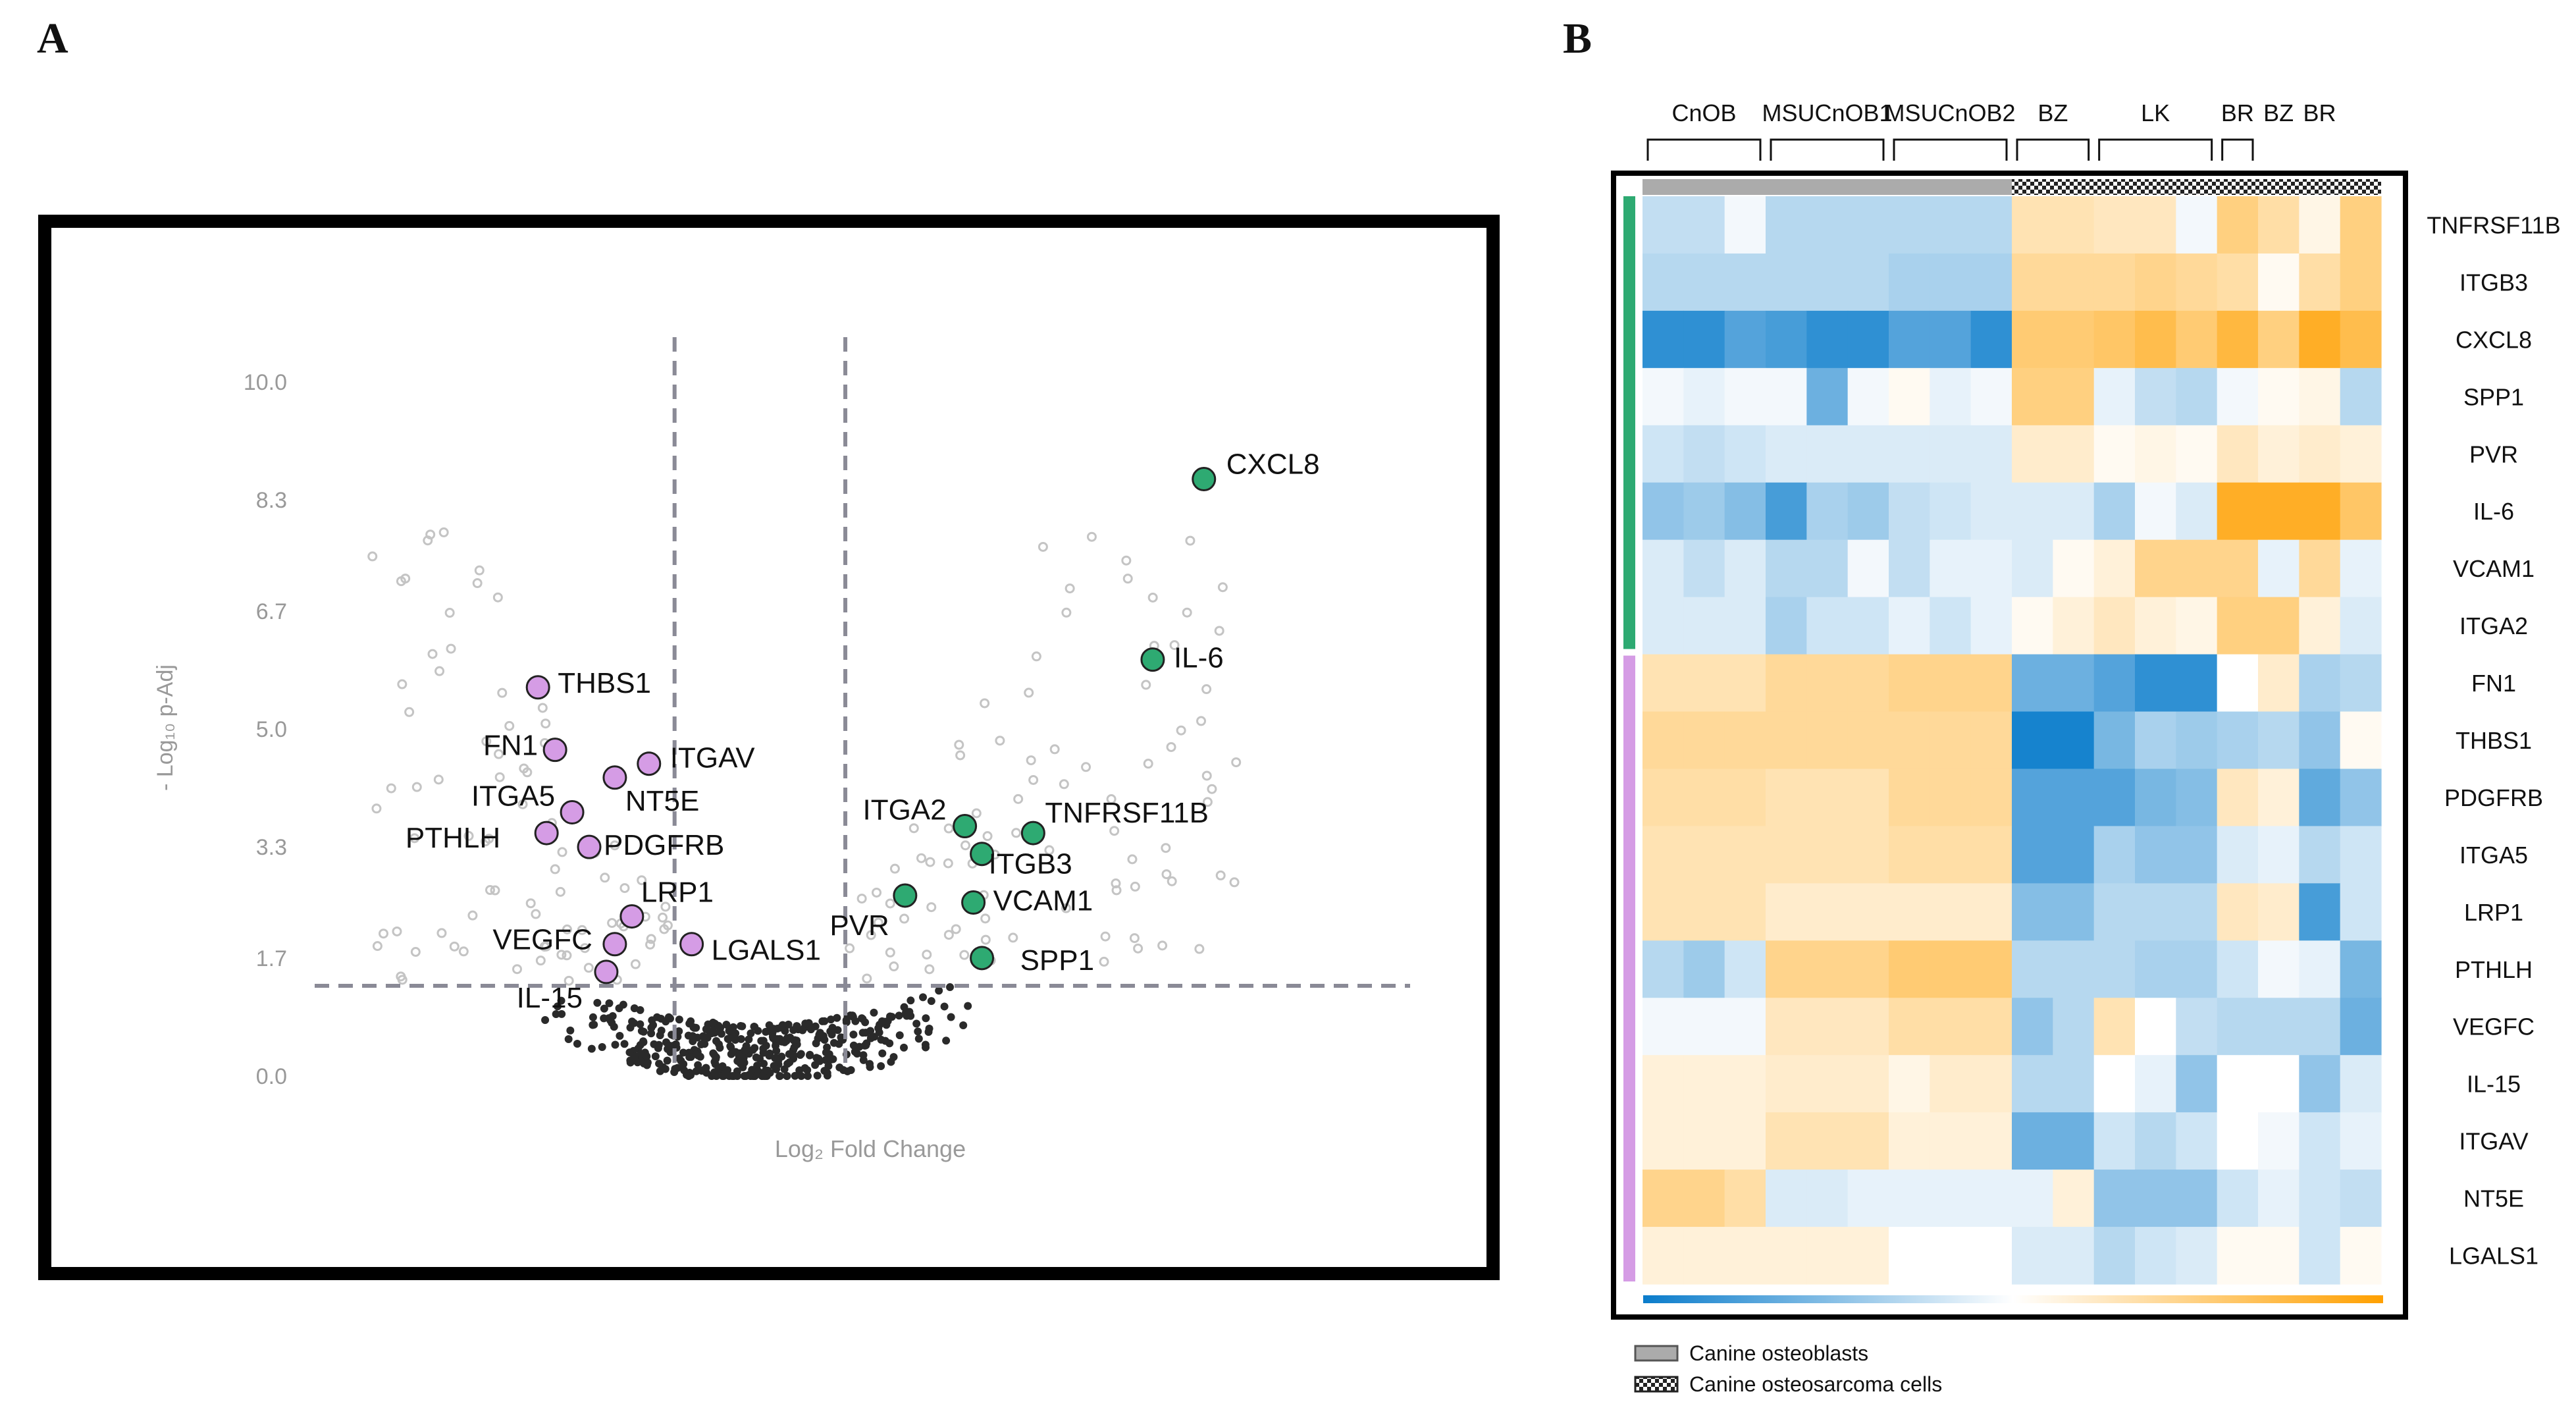 The width and height of the screenshot is (2576, 1427). What do you see at coordinates (1703, 112) in the screenshot?
I see `group-label-cnob: CnOB` at bounding box center [1703, 112].